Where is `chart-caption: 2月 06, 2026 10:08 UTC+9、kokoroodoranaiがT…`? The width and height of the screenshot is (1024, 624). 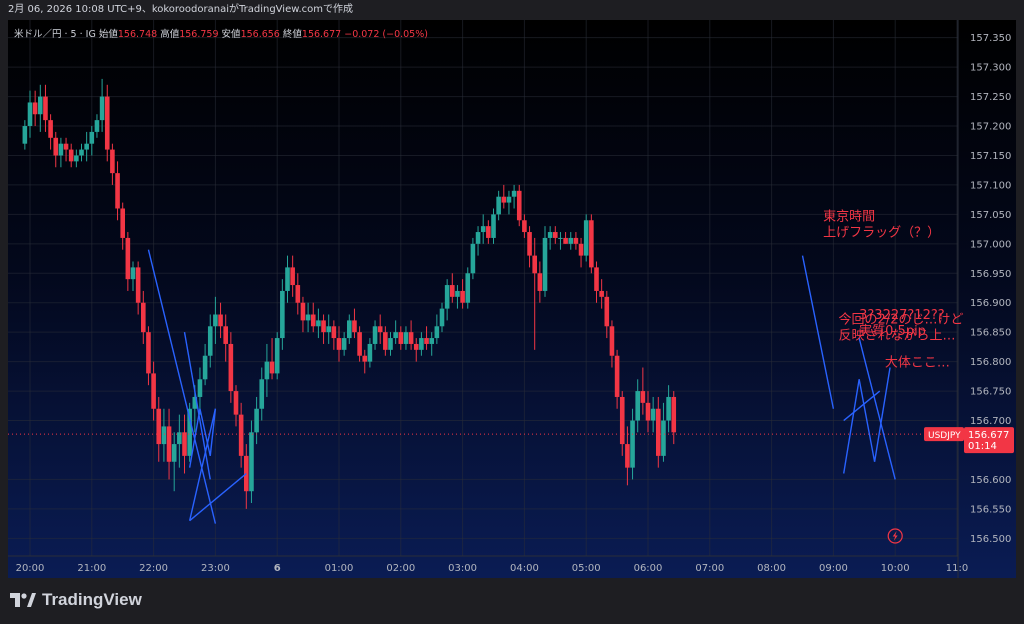 chart-caption: 2月 06, 2026 10:08 UTC+9、kokoroodoranaiがT… is located at coordinates (181, 9).